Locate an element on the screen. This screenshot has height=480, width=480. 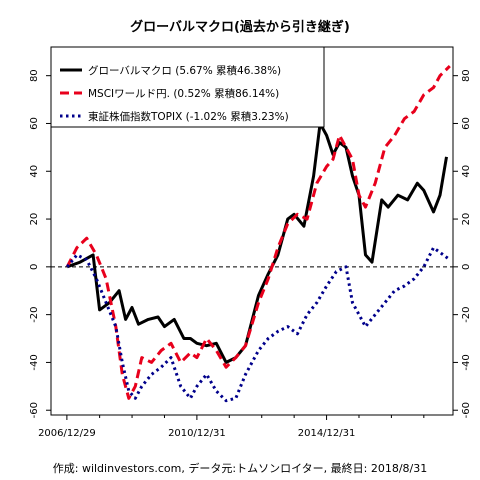
legend-label-topix: 東証株価指数TOPIX (-1.02% 累積3.23%) is located at coordinates (188, 116).